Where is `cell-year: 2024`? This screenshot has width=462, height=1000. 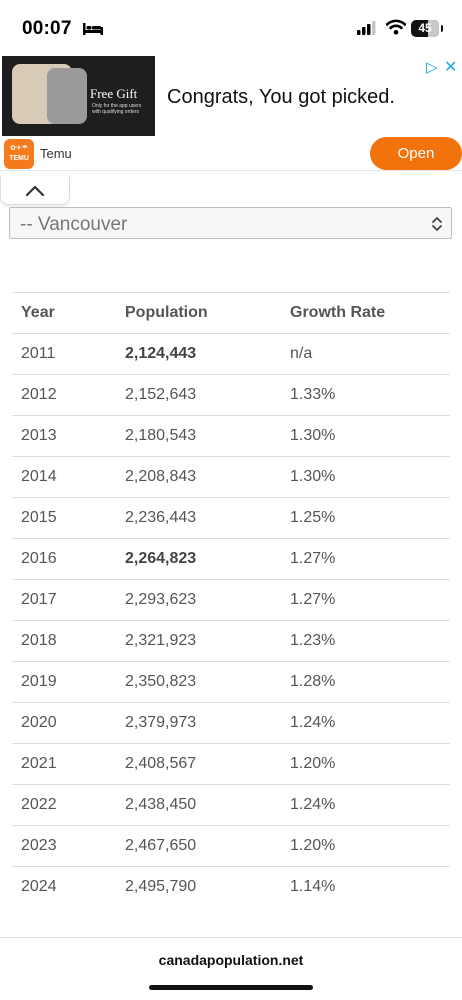 cell-year: 2024 is located at coordinates (68, 886).